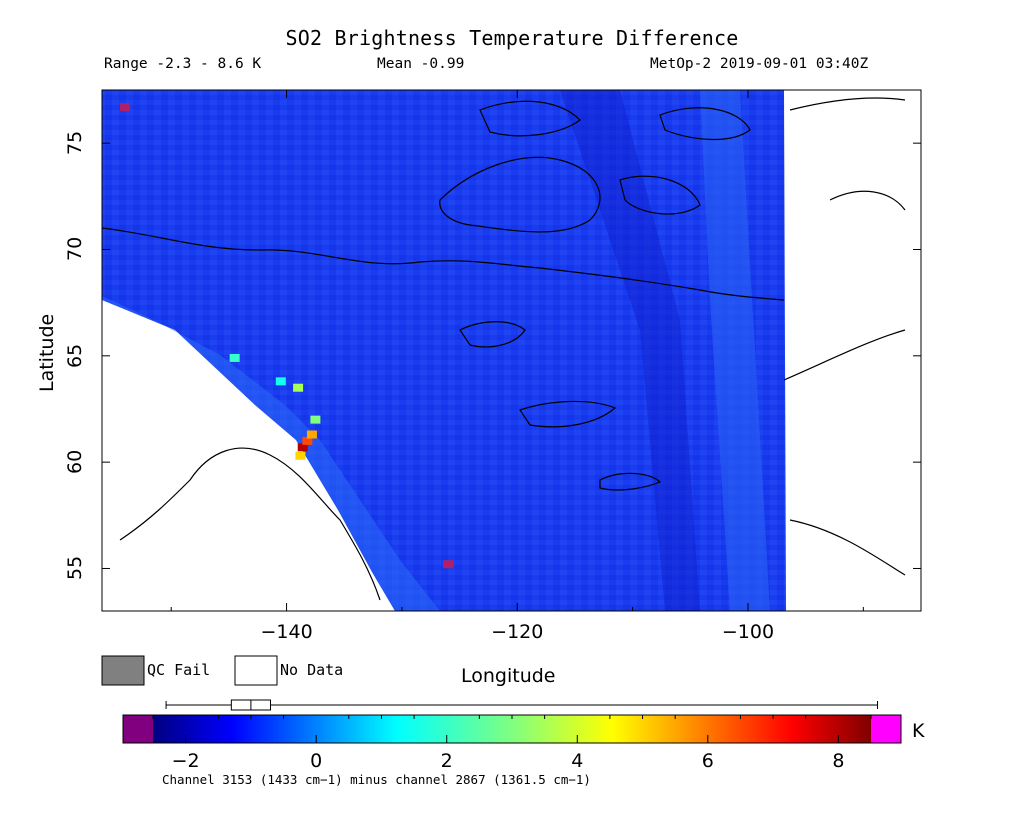 This screenshot has height=813, width=1024. Describe the element at coordinates (918, 731) in the screenshot. I see `colorbar-unit: K` at that location.